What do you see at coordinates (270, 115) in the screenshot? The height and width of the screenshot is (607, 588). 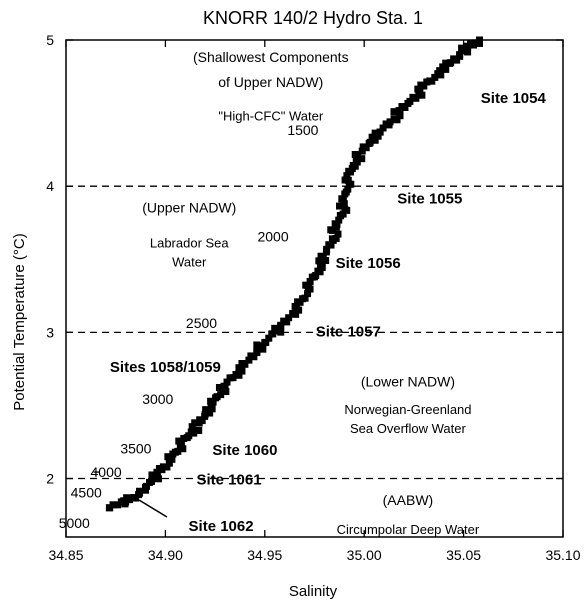 I see `annotation: "High-CFC" Water` at bounding box center [270, 115].